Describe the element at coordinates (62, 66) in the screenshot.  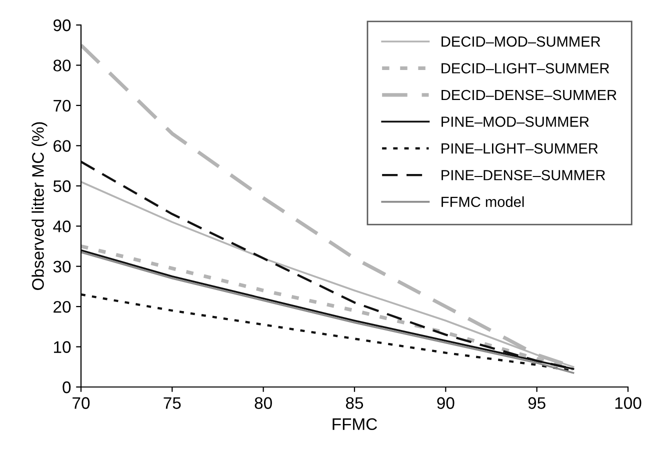
I see `y-tick-label: 80` at that location.